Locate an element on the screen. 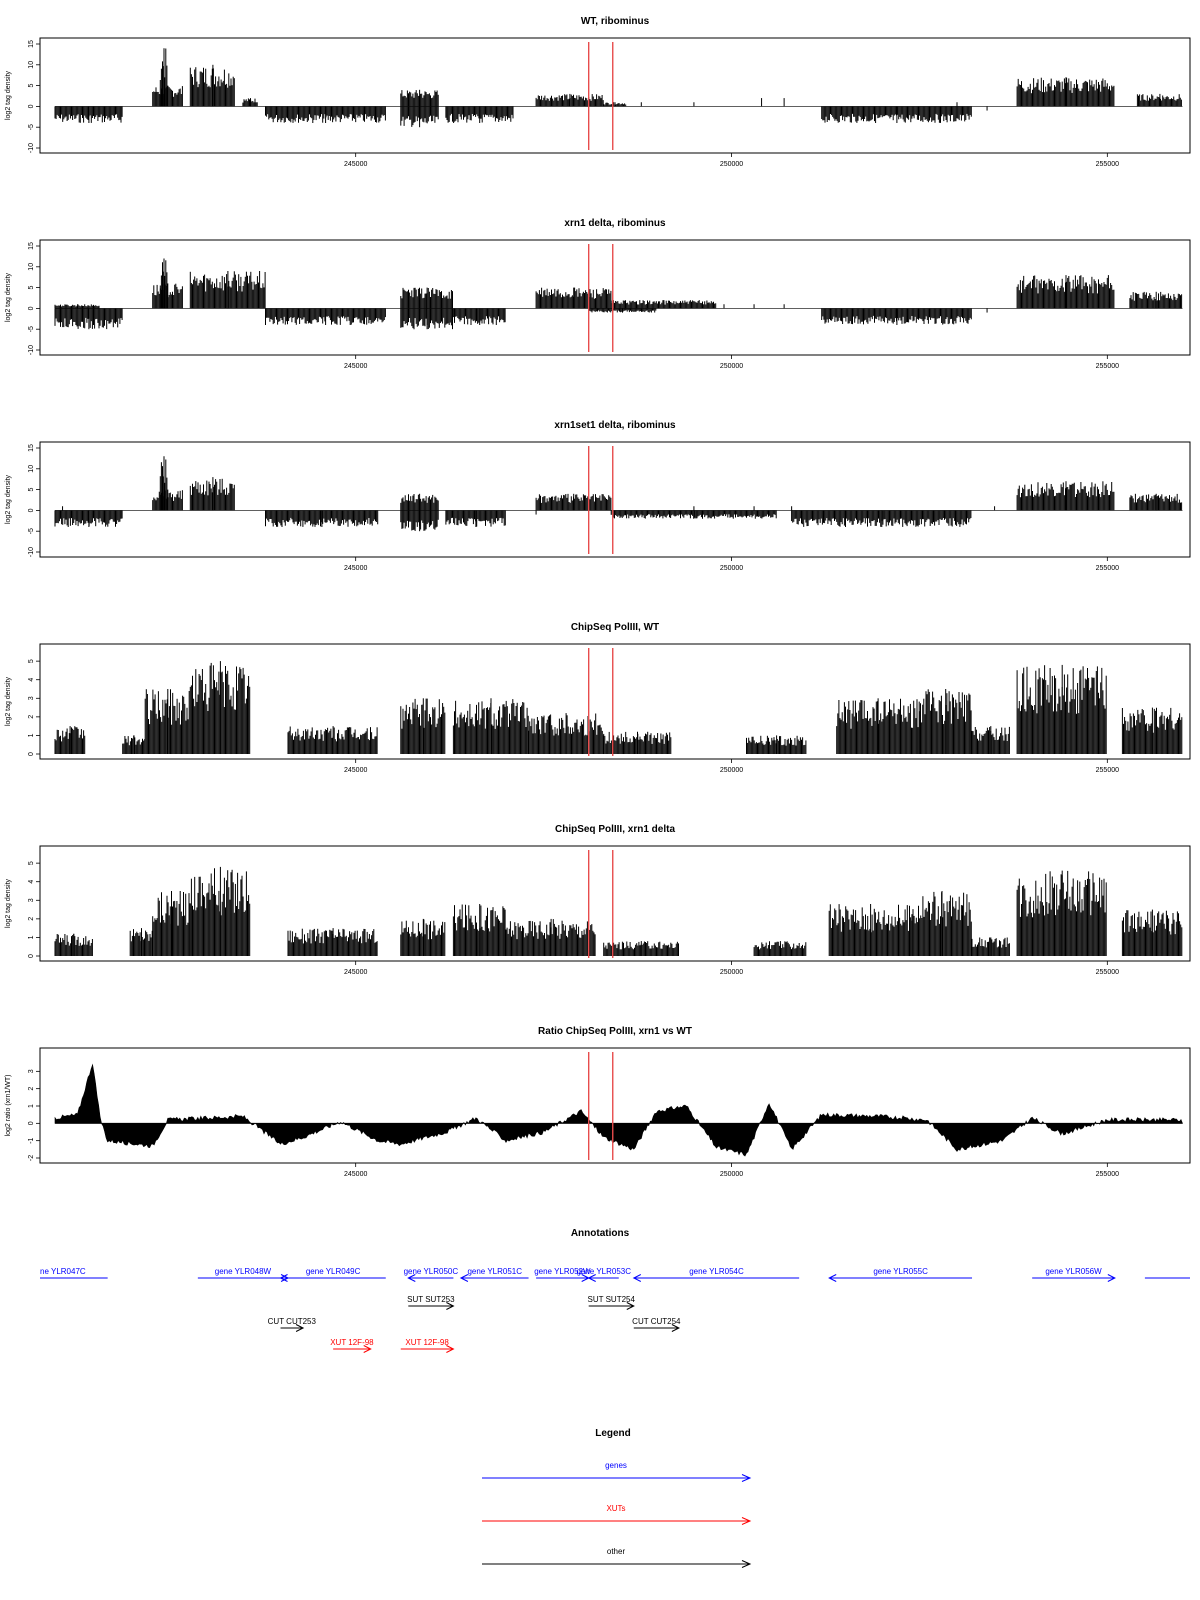 This screenshot has height=1600, width=1200. y-tick-label: 15 is located at coordinates (31, 246).